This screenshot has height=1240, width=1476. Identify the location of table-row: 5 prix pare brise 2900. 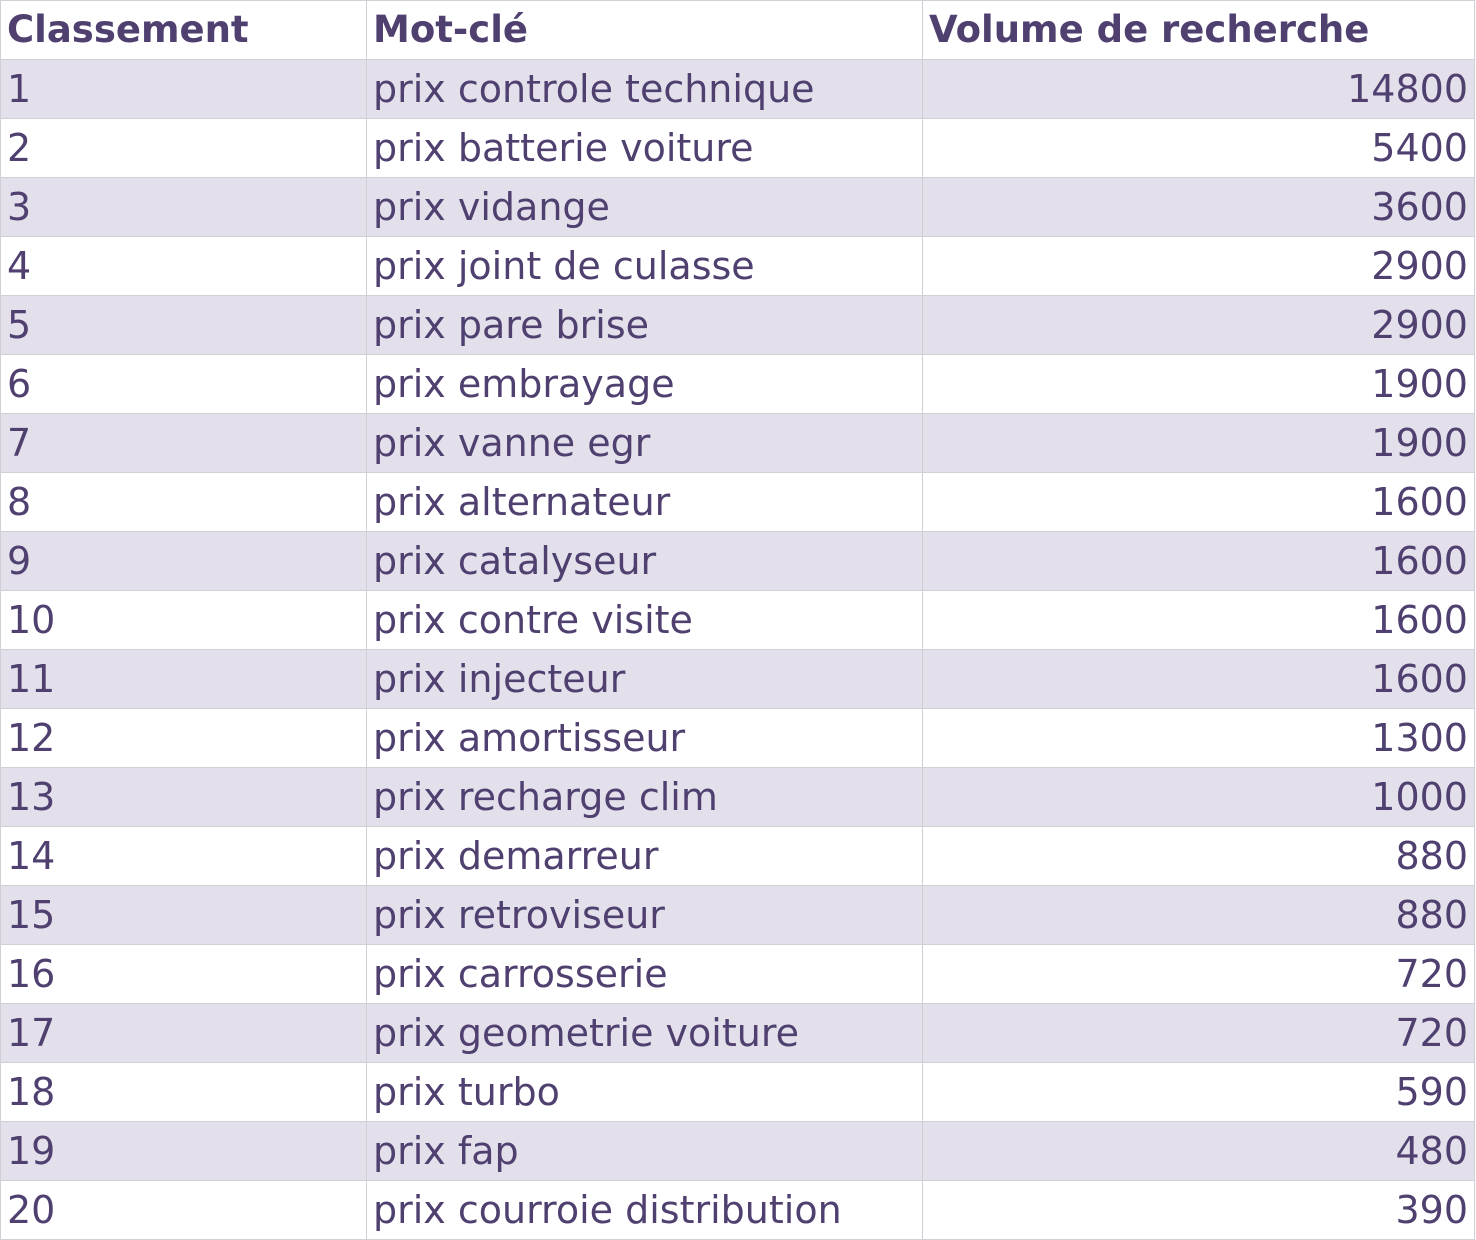
(737, 325).